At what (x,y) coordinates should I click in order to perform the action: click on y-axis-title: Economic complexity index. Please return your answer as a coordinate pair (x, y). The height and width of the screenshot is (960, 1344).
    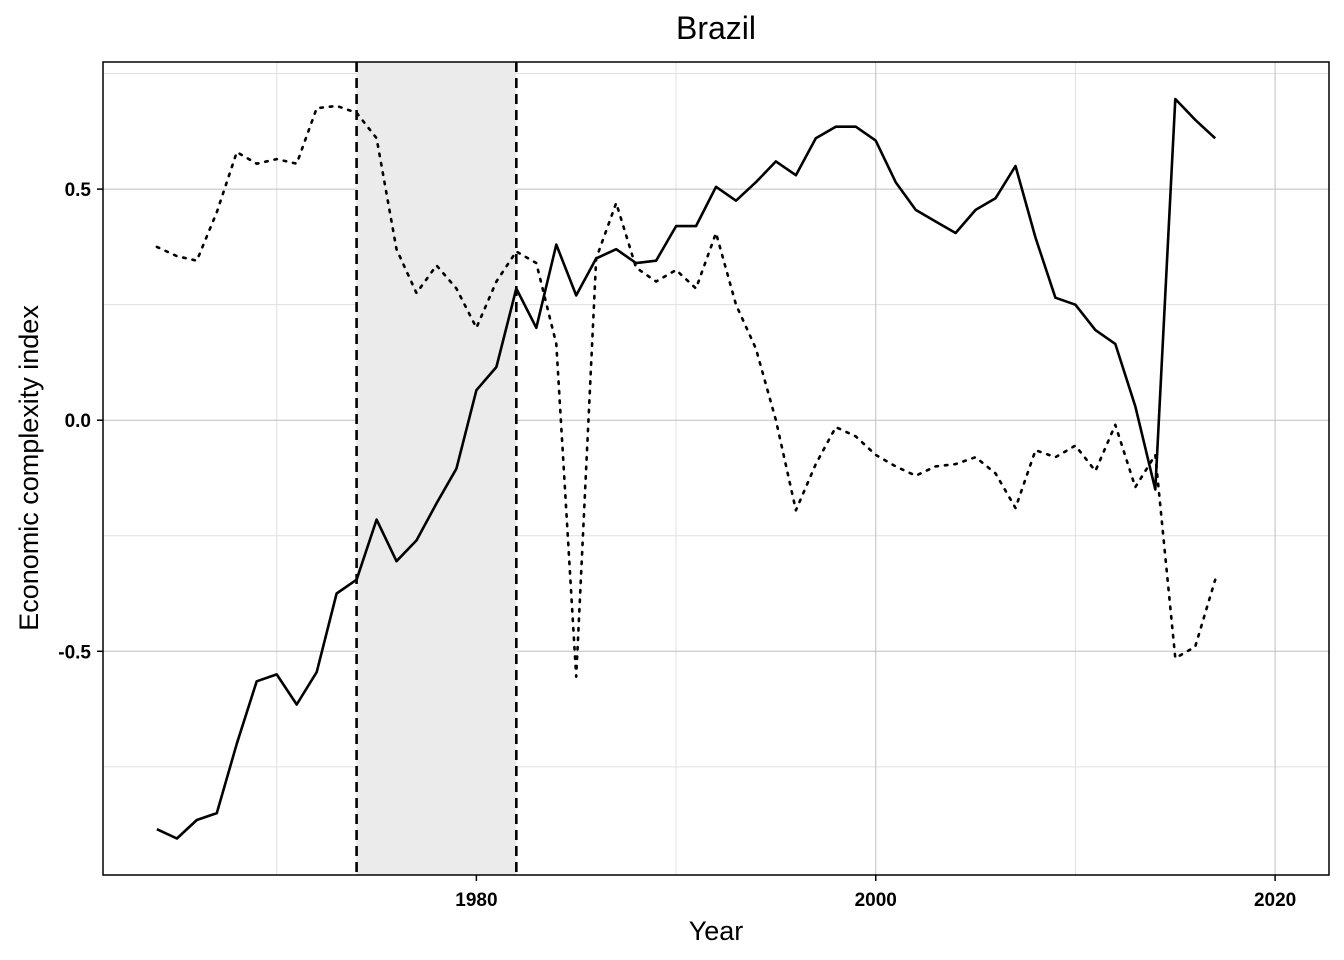
    Looking at the image, I should click on (29, 468).